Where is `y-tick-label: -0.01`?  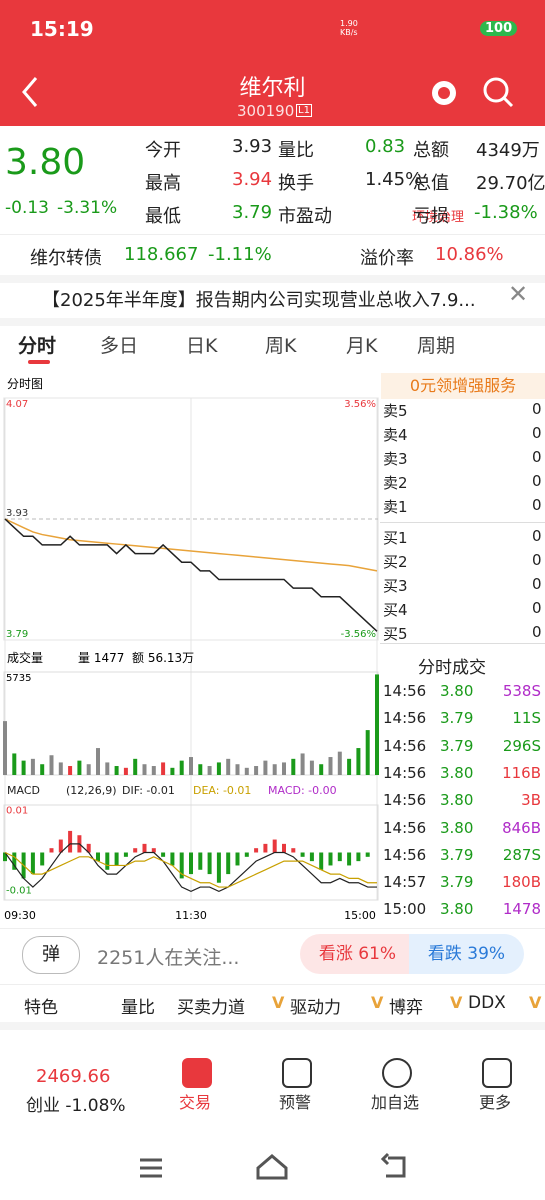 y-tick-label: -0.01 is located at coordinates (19, 891).